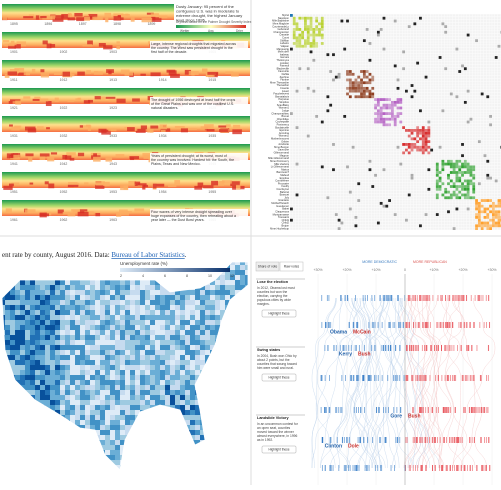 The height and width of the screenshot is (490, 501). I want to click on source-link: Bureau of Labor Statistics, so click(148, 255).